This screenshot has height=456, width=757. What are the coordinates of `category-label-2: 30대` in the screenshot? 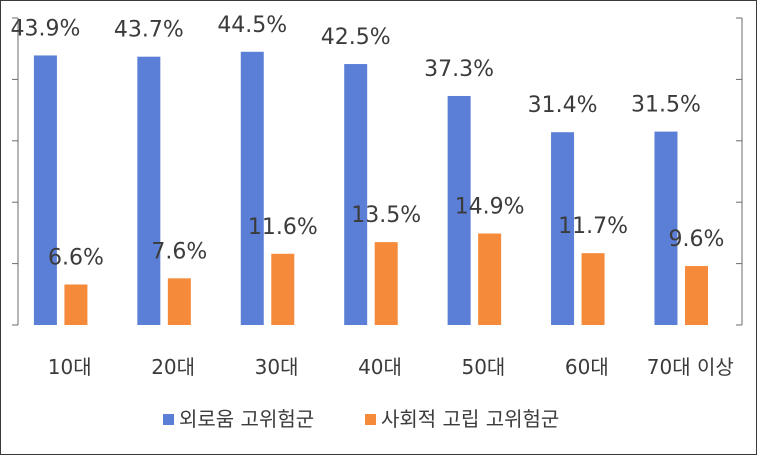 It's located at (277, 367).